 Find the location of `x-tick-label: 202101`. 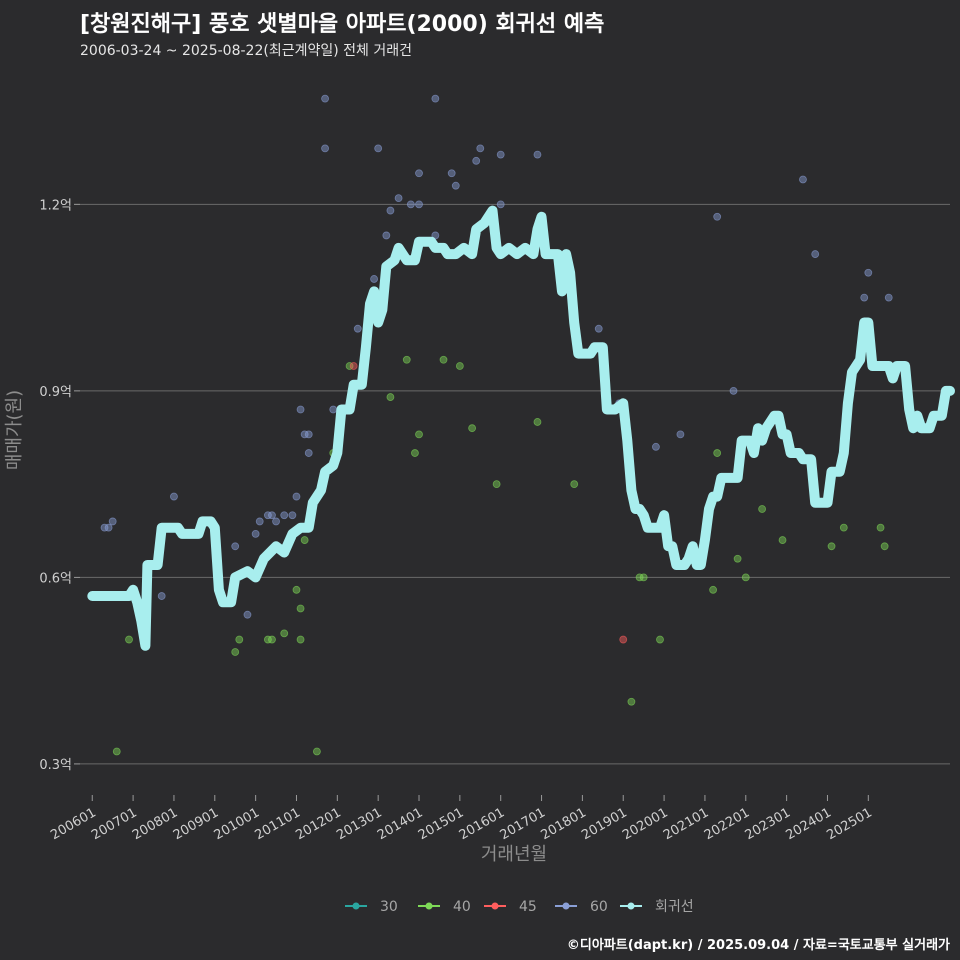

x-tick-label: 202101 is located at coordinates (686, 824).